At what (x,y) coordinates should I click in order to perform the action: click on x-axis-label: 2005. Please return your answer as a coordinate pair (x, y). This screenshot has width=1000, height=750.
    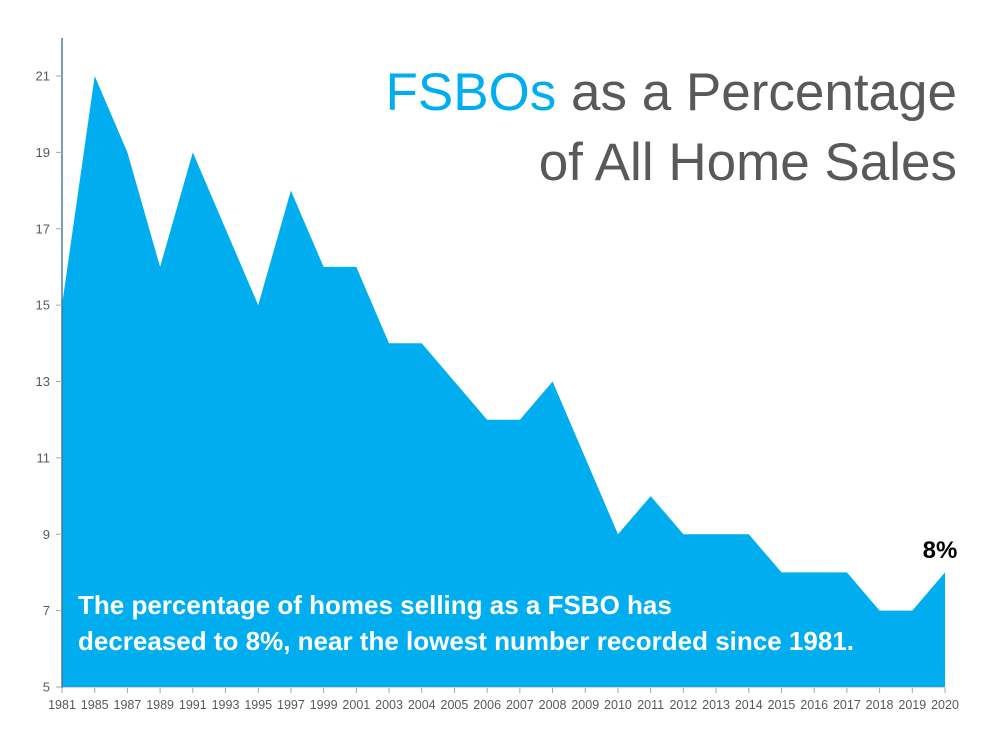
    Looking at the image, I should click on (455, 705).